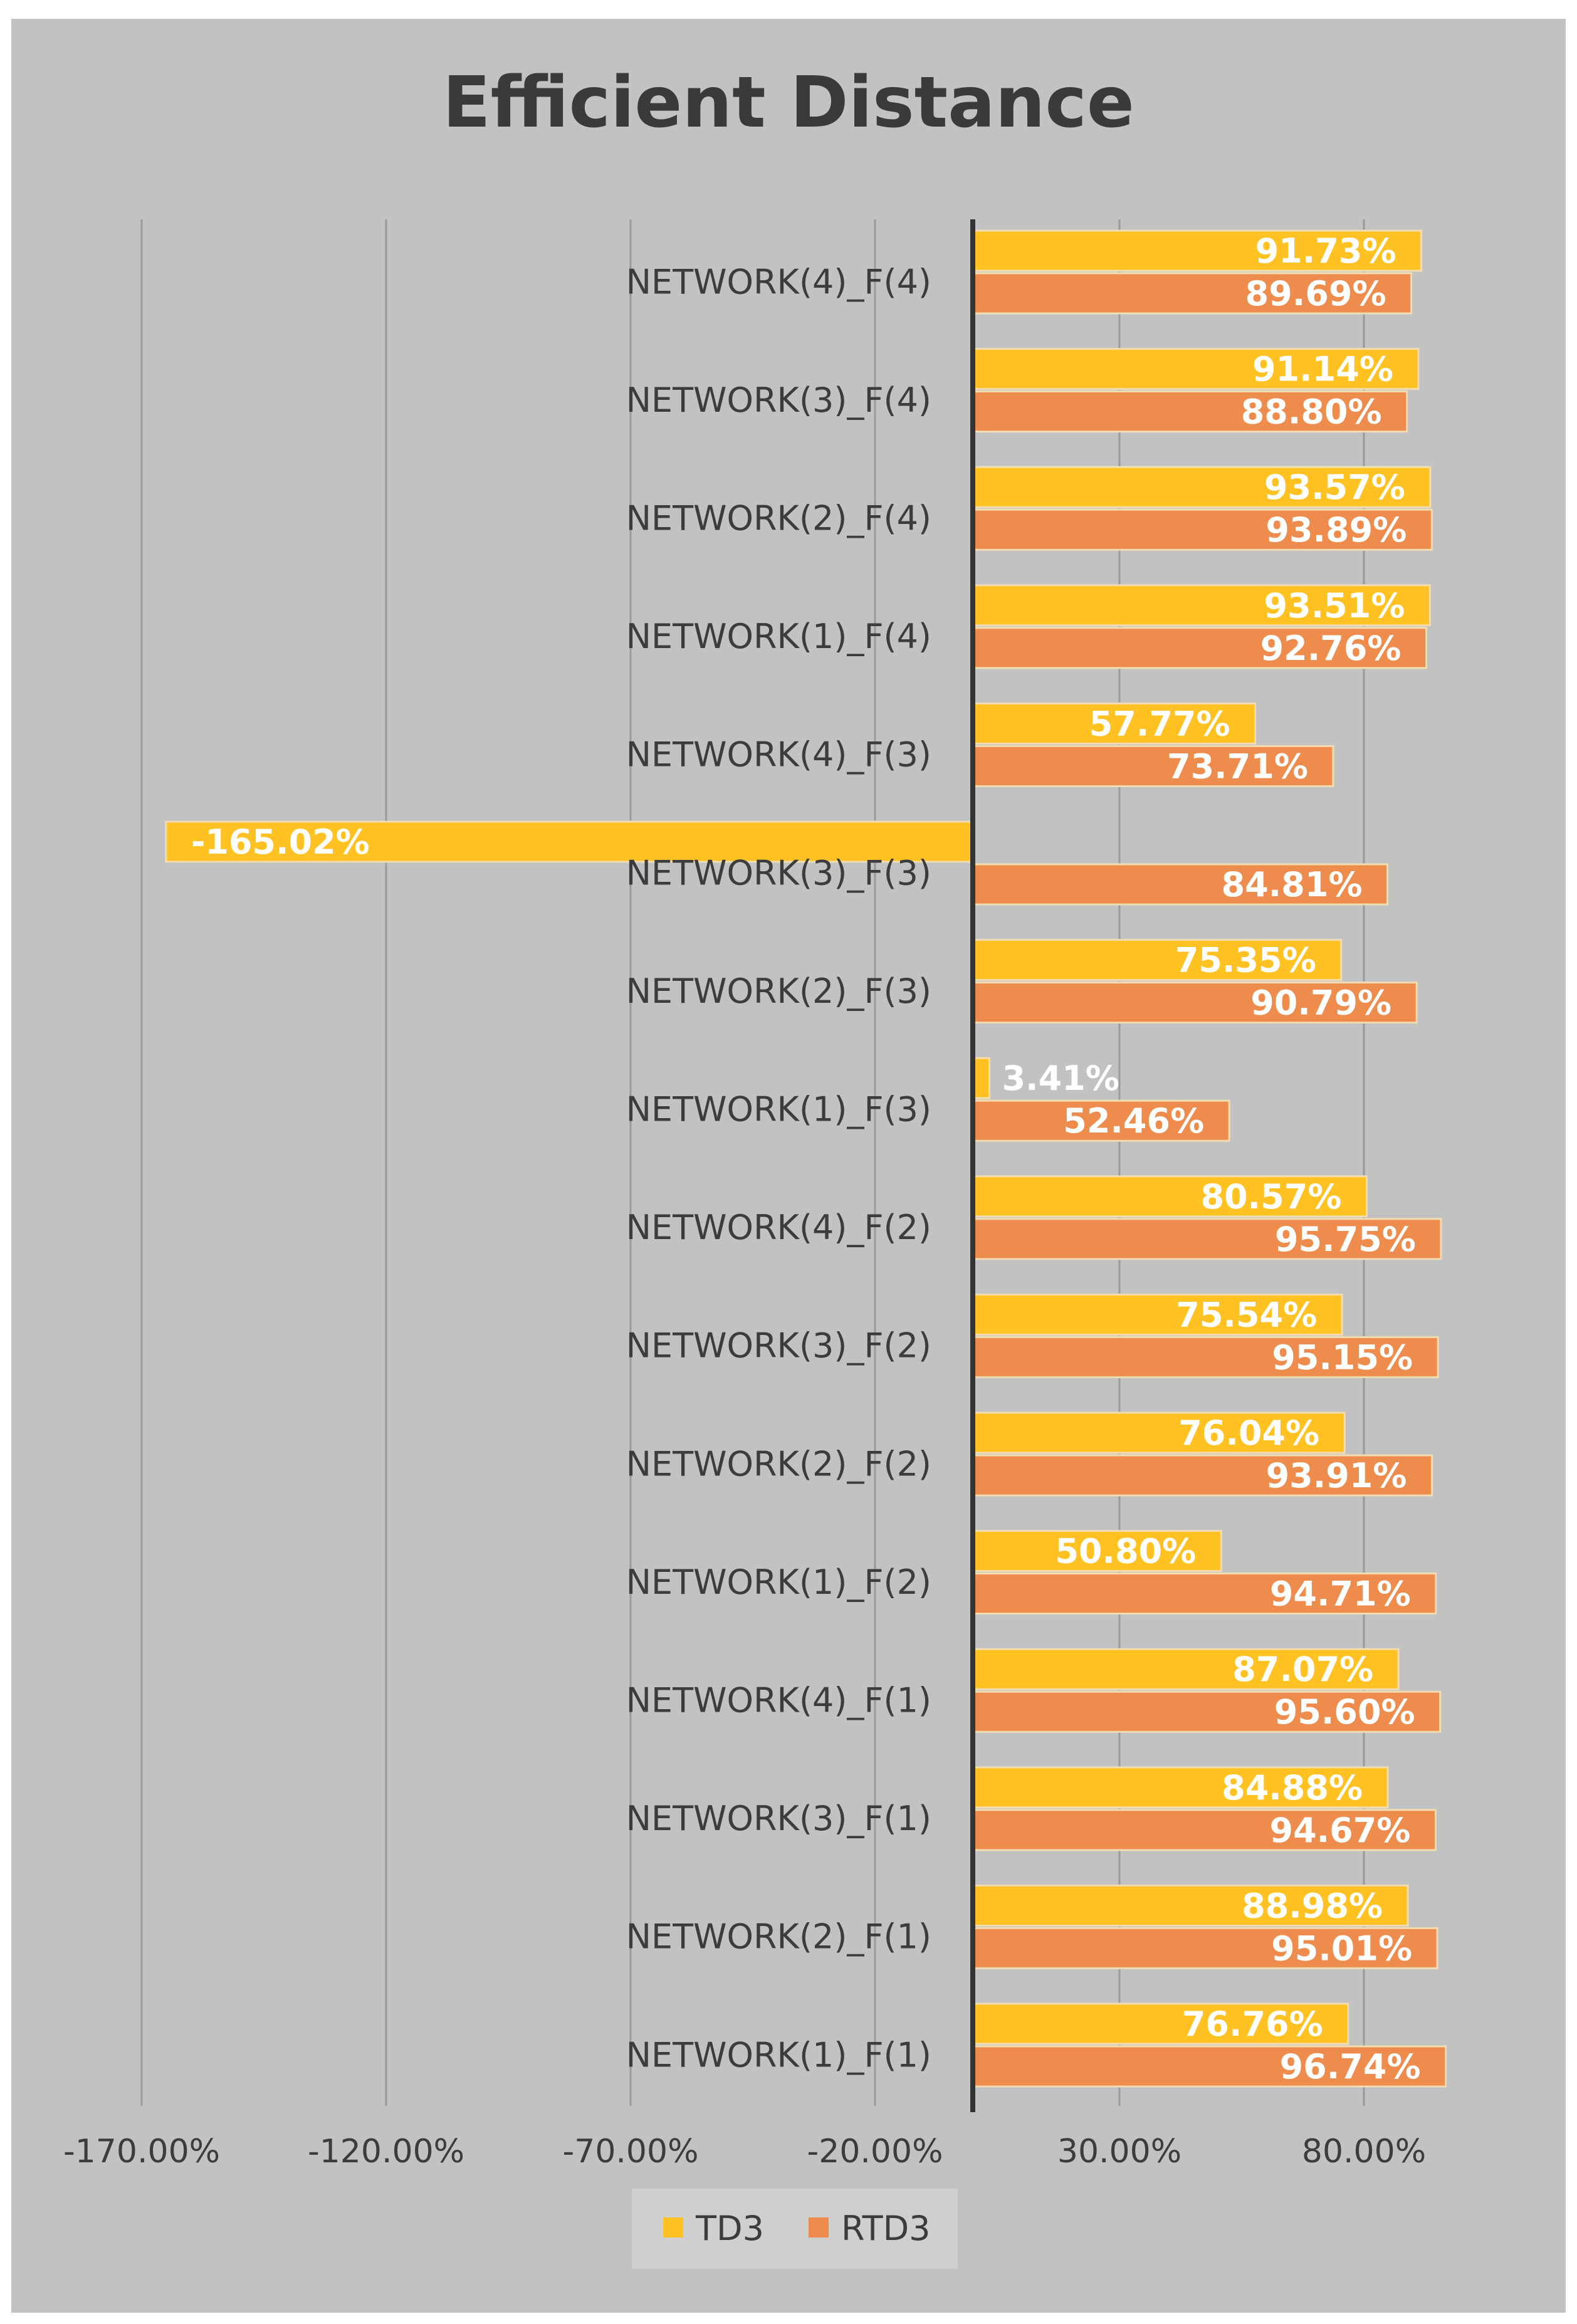 The width and height of the screenshot is (1577, 2324). I want to click on category-label: NETWORK(3)_F(3), so click(778, 872).